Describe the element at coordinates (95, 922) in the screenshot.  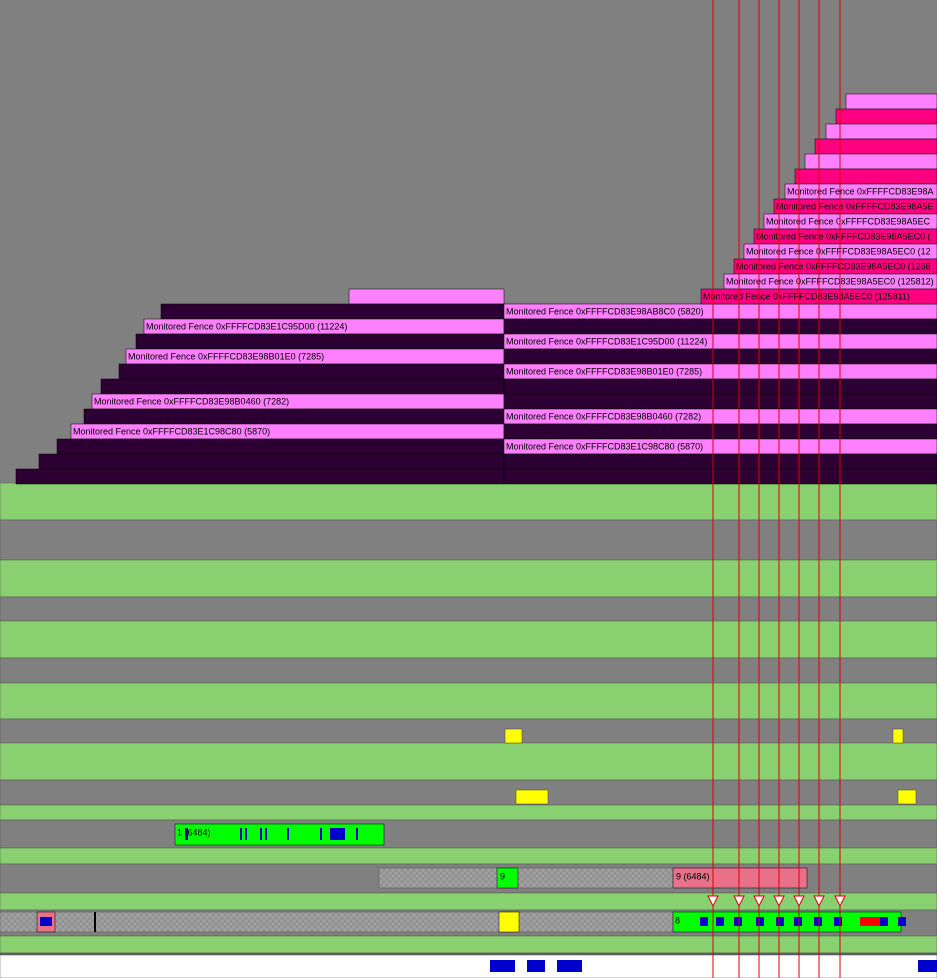
I see `marker` at that location.